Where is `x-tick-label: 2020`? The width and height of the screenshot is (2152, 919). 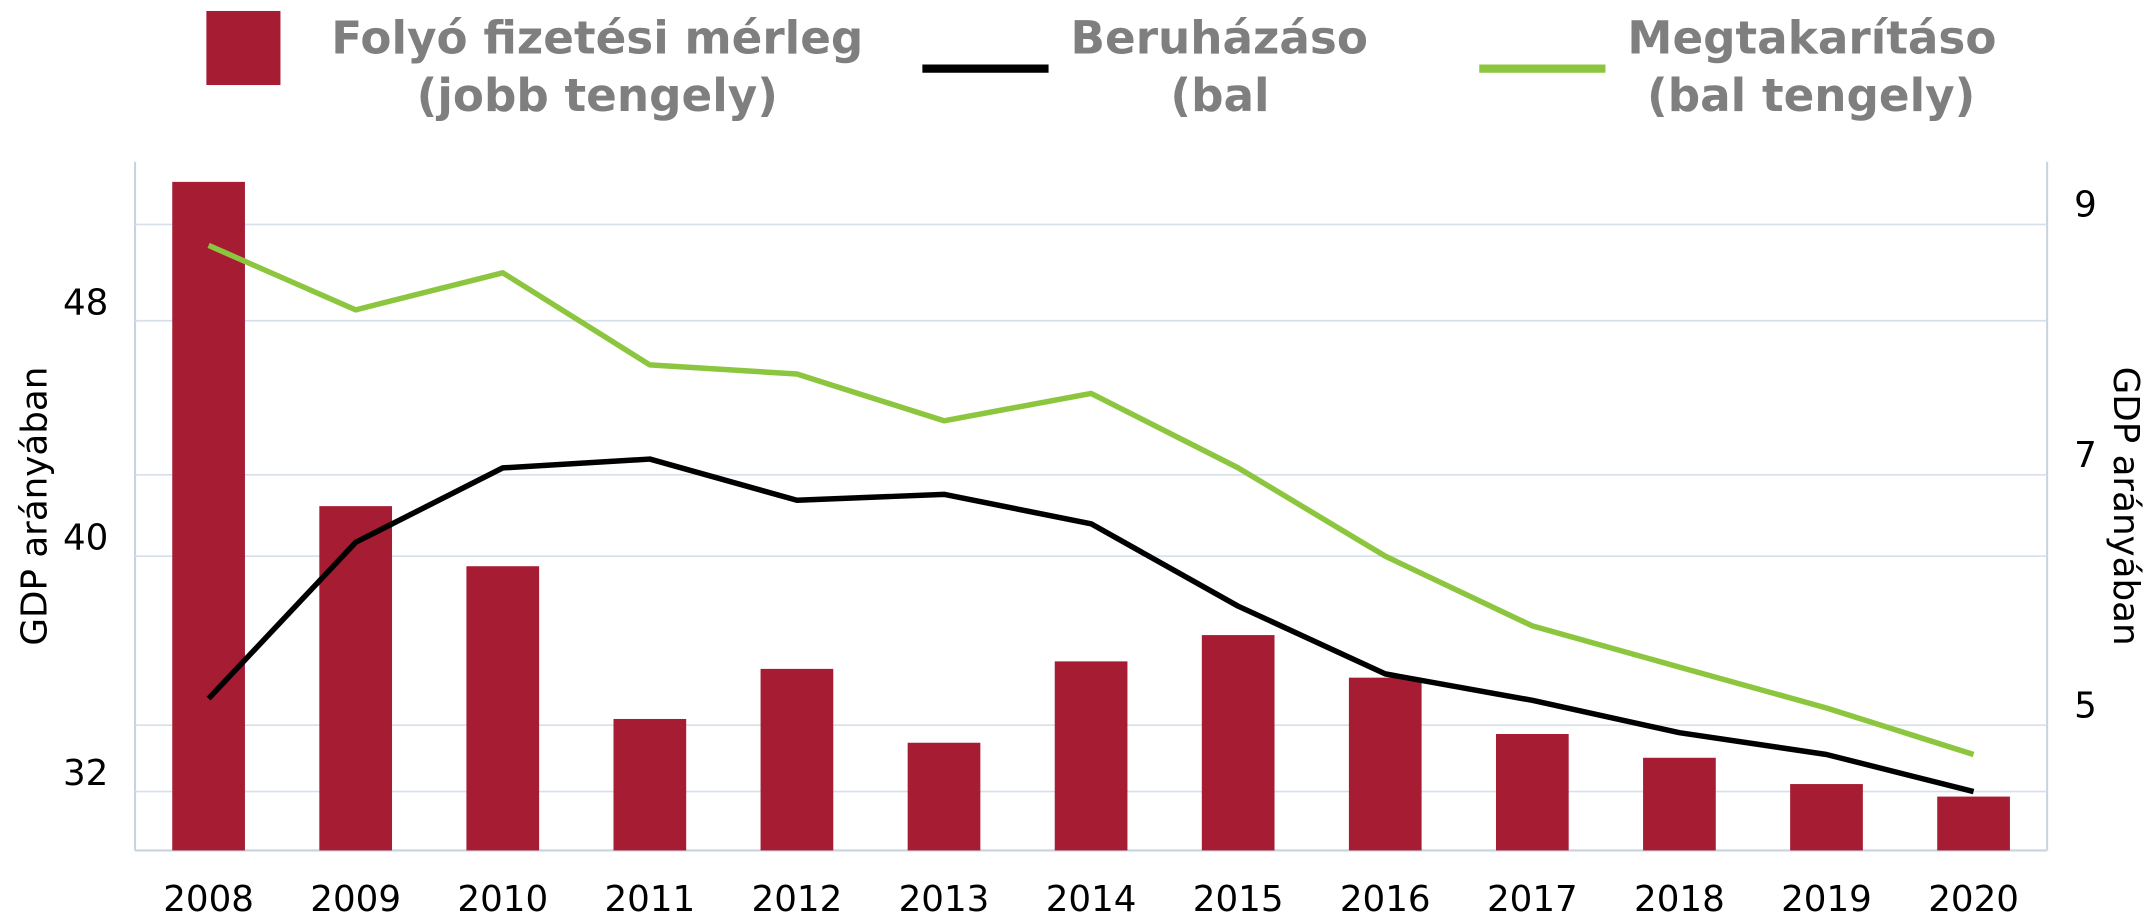 x-tick-label: 2020 is located at coordinates (1973, 899).